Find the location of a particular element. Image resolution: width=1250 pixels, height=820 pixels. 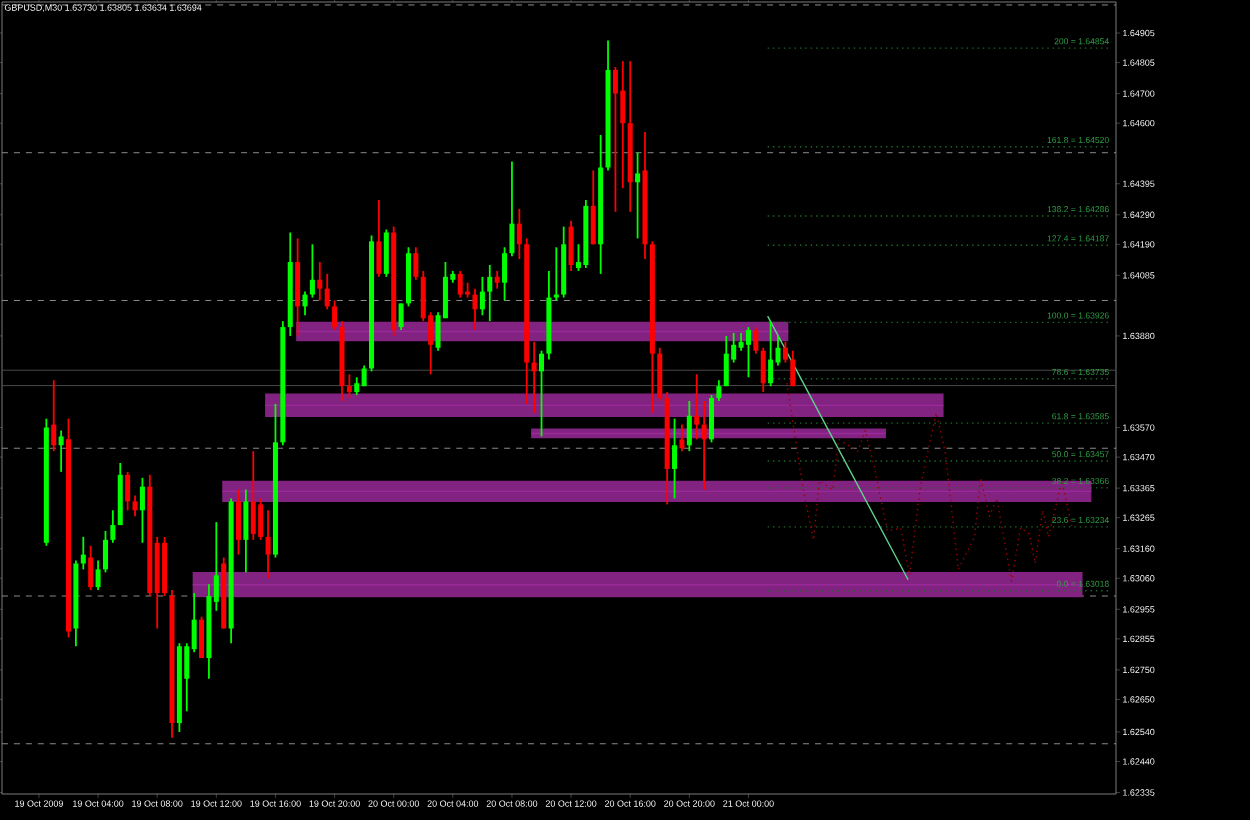

line-series is located at coordinates (929, 482).